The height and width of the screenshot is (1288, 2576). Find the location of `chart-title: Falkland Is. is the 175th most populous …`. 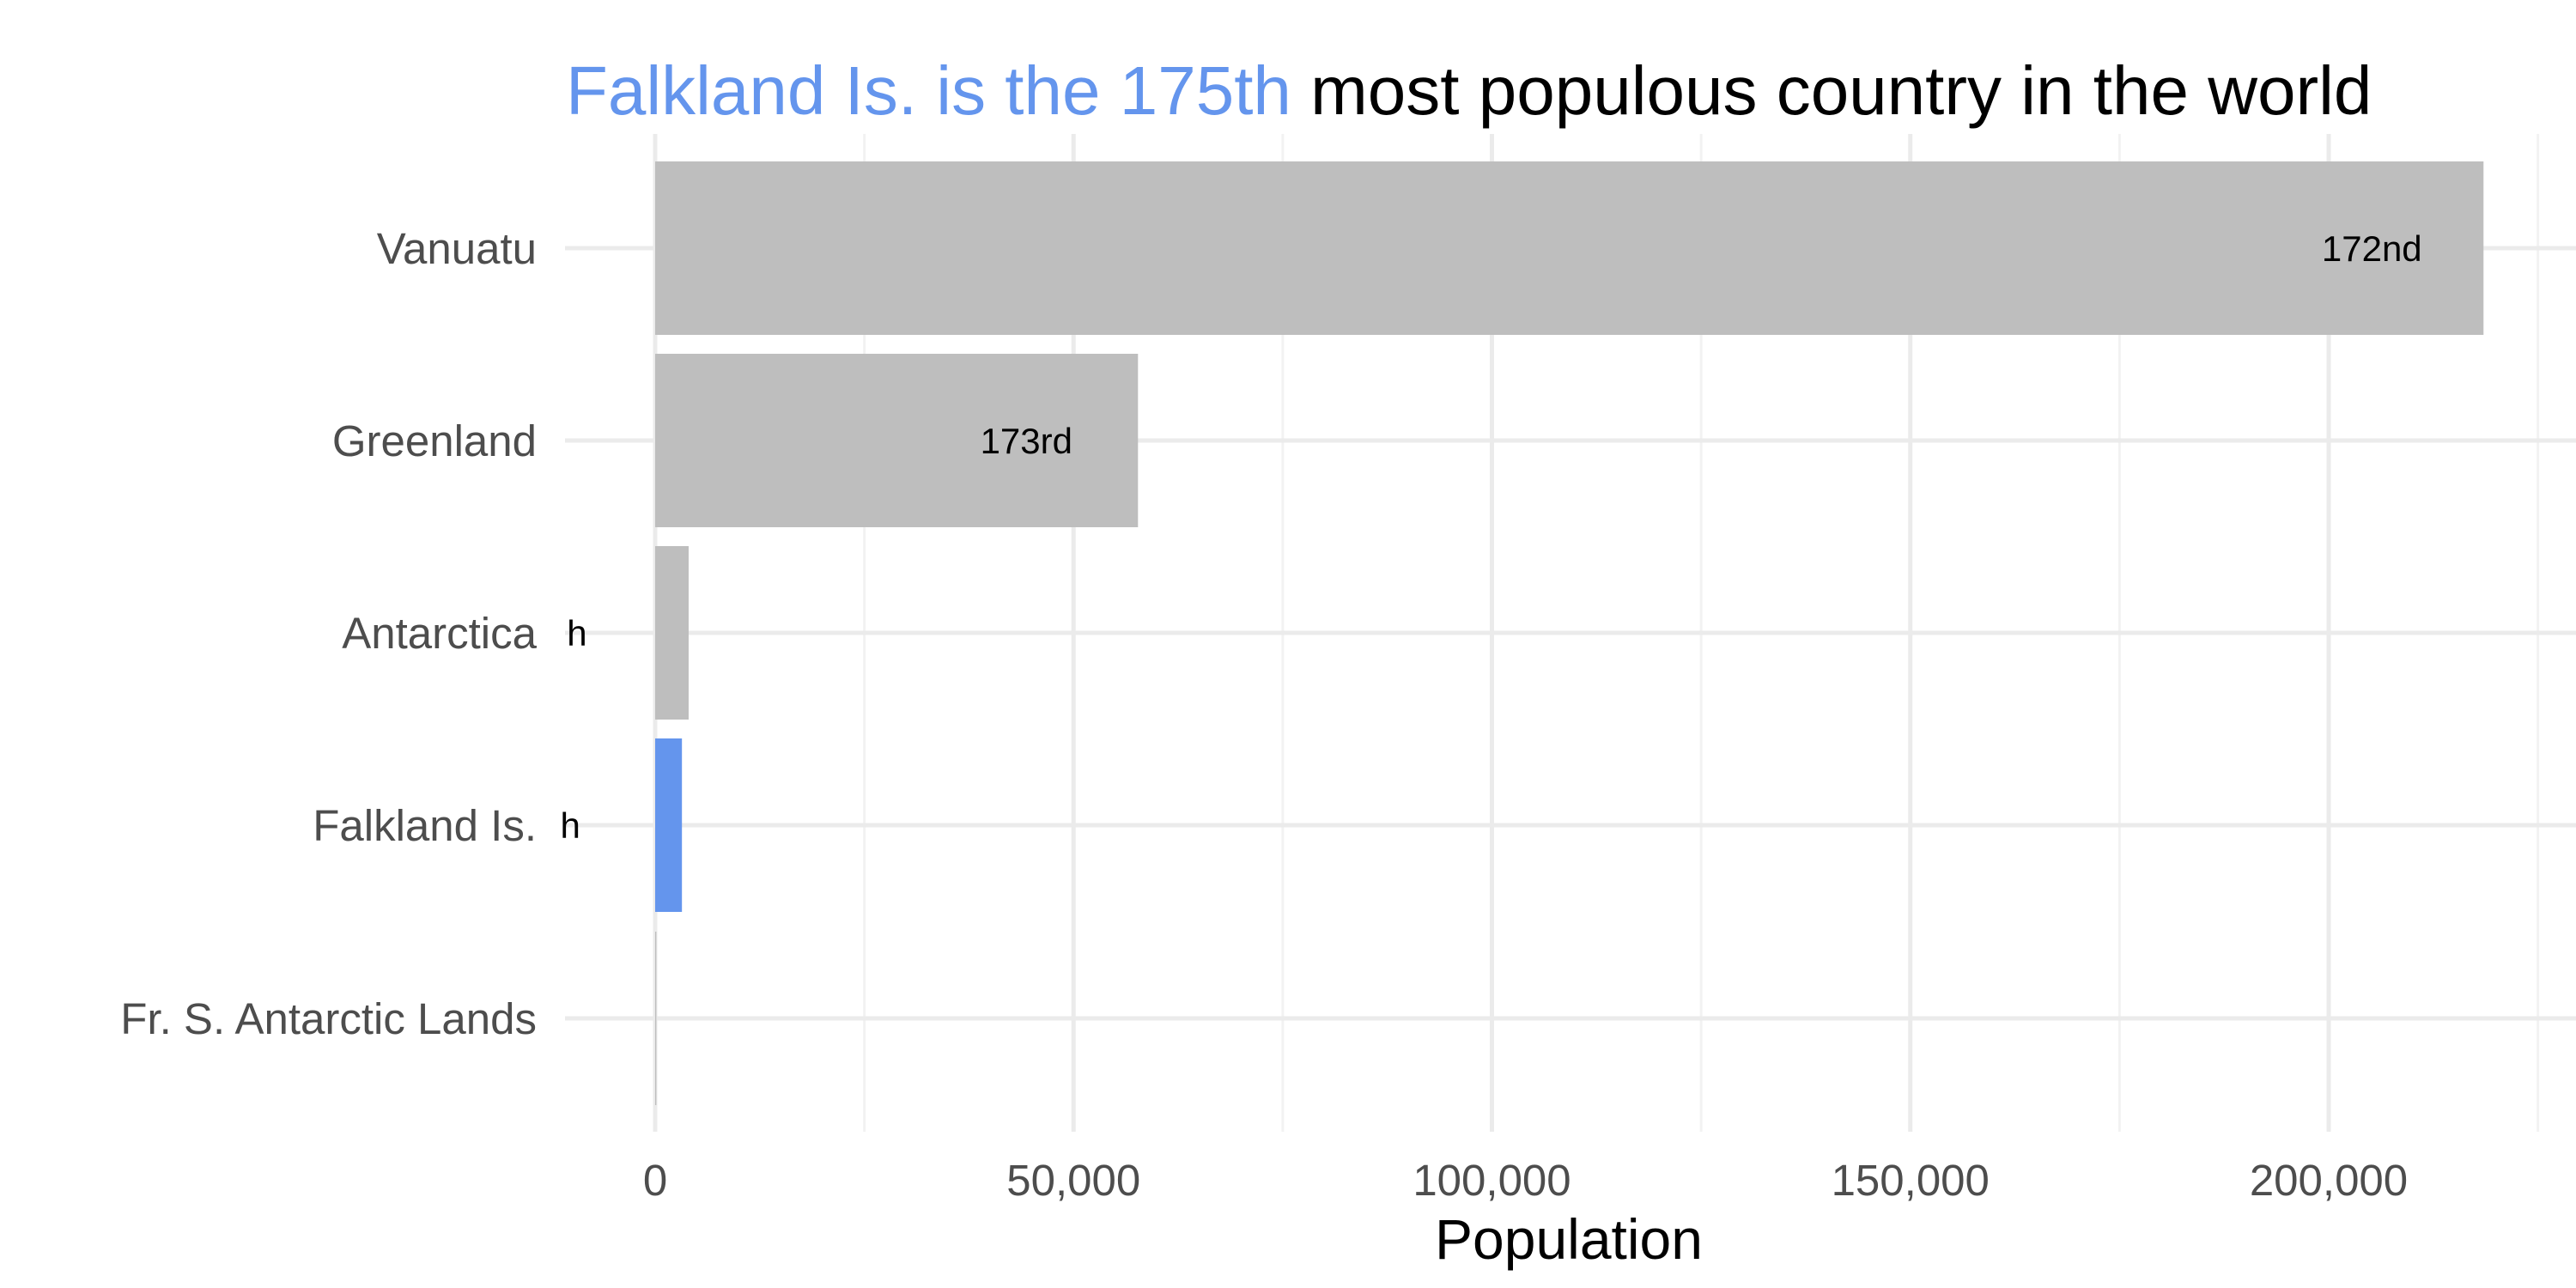

chart-title: Falkland Is. is the 175th most populous … is located at coordinates (1469, 90).